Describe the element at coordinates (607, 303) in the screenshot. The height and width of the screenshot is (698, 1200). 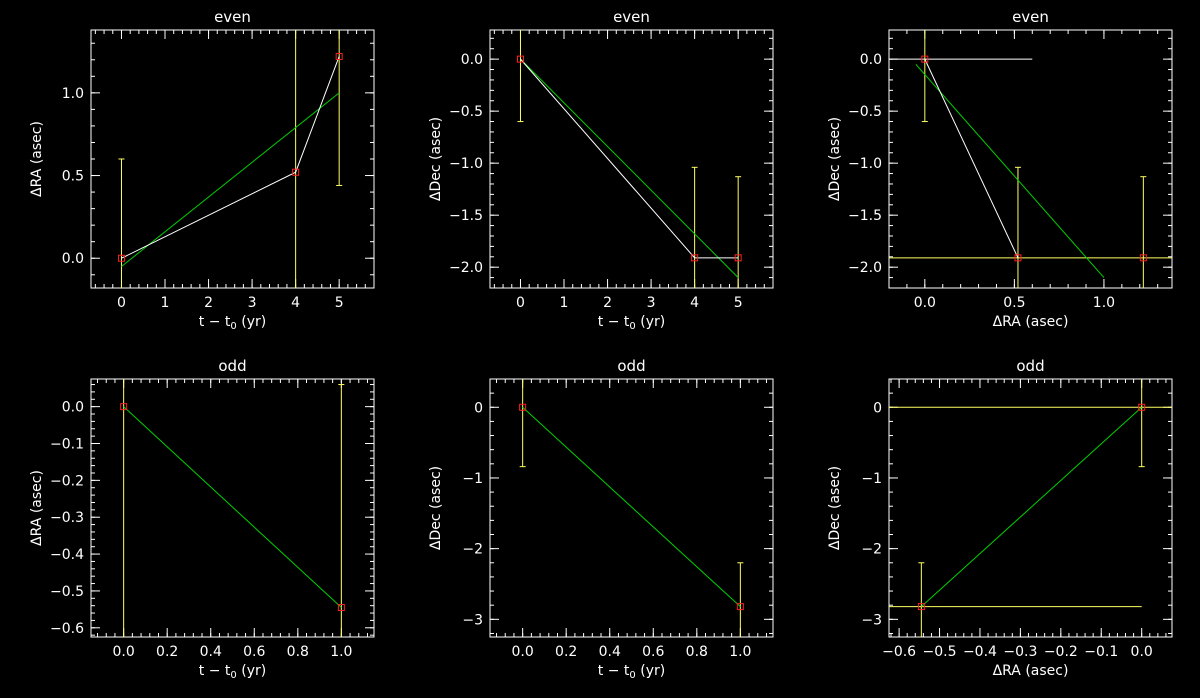
I see `x-tick-label: 2` at that location.